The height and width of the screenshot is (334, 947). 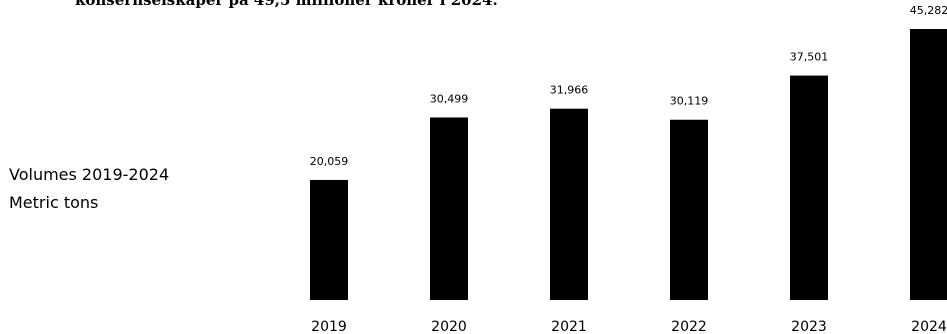 What do you see at coordinates (329, 161) in the screenshot?
I see `value-label-2019: 20,059` at bounding box center [329, 161].